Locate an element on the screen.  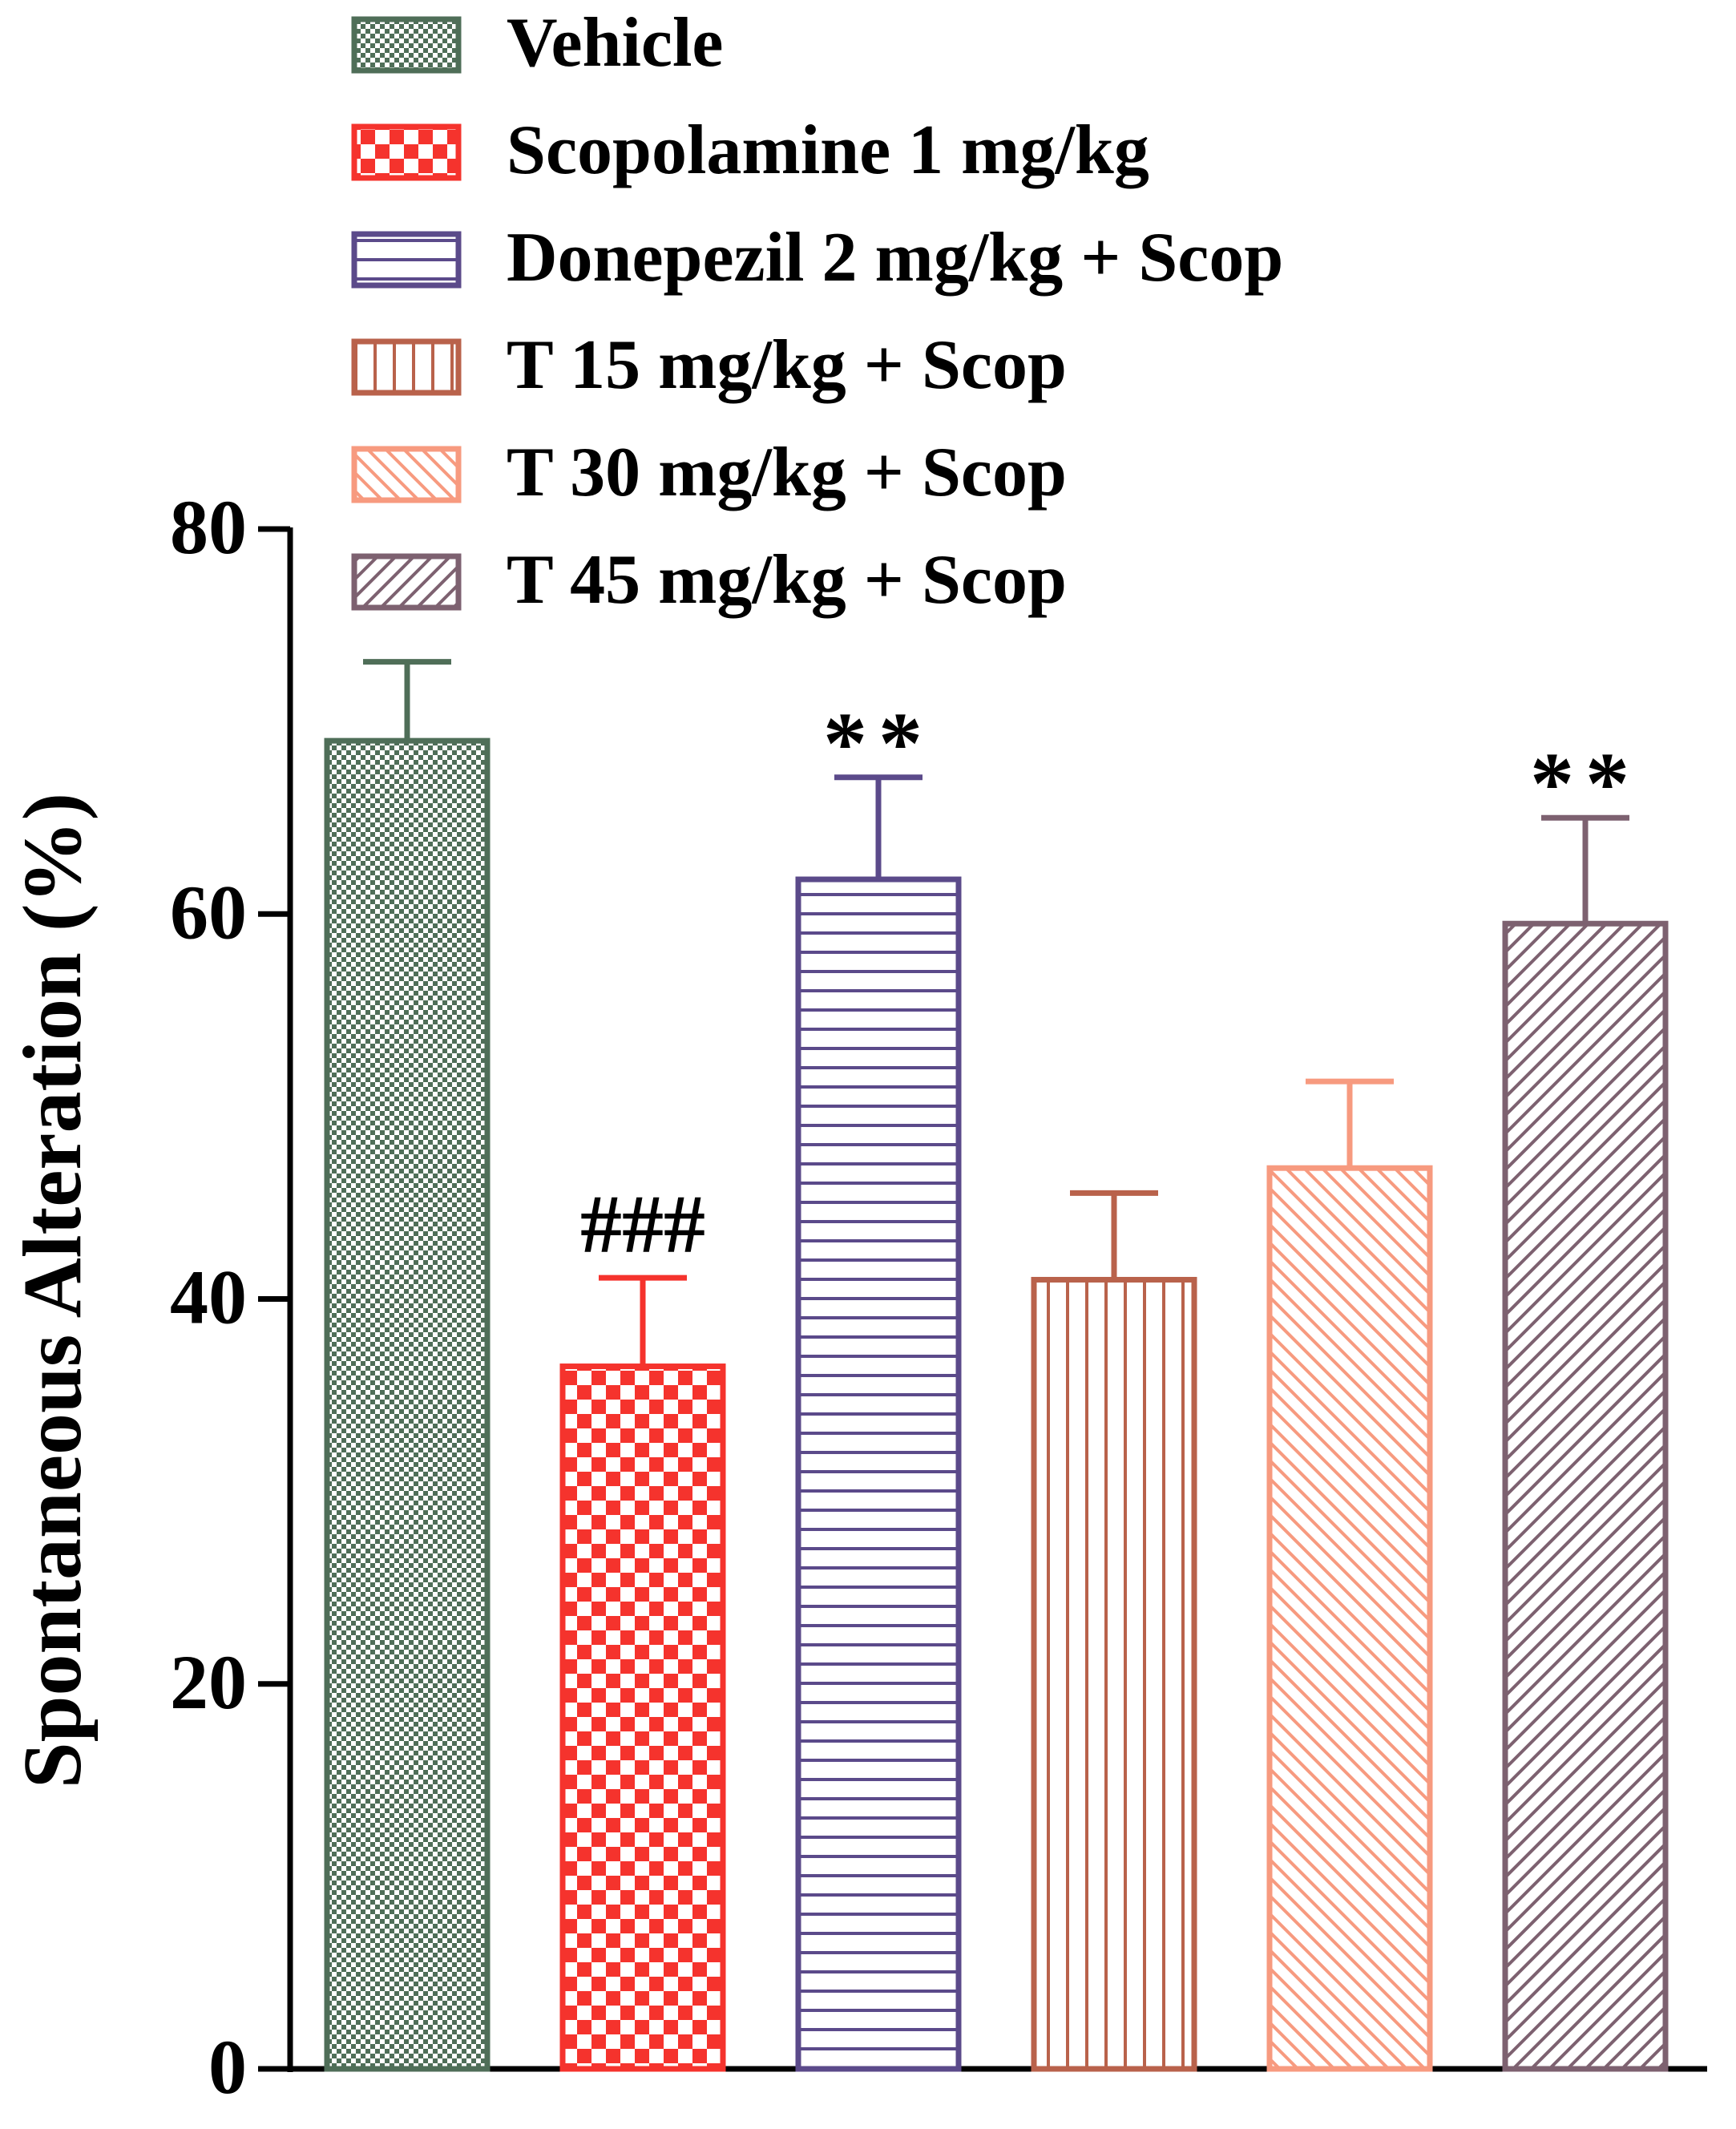
legend-label-6: T 45 mg/kg + Scop is located at coordinates (787, 580).